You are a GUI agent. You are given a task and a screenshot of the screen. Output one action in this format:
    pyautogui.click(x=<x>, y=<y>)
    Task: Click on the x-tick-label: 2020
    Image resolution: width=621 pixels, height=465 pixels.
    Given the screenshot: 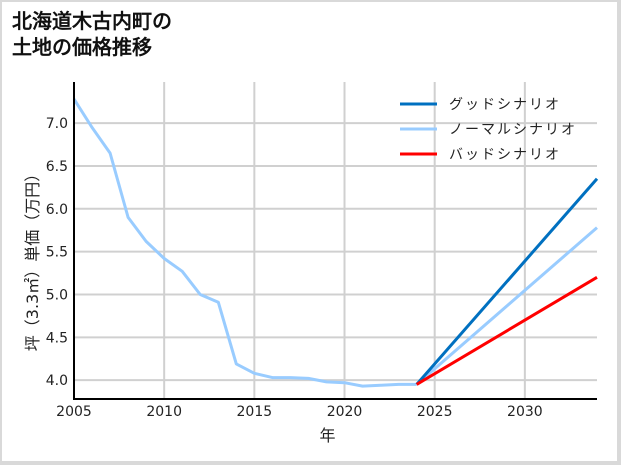 What is the action you would take?
    pyautogui.click(x=345, y=412)
    